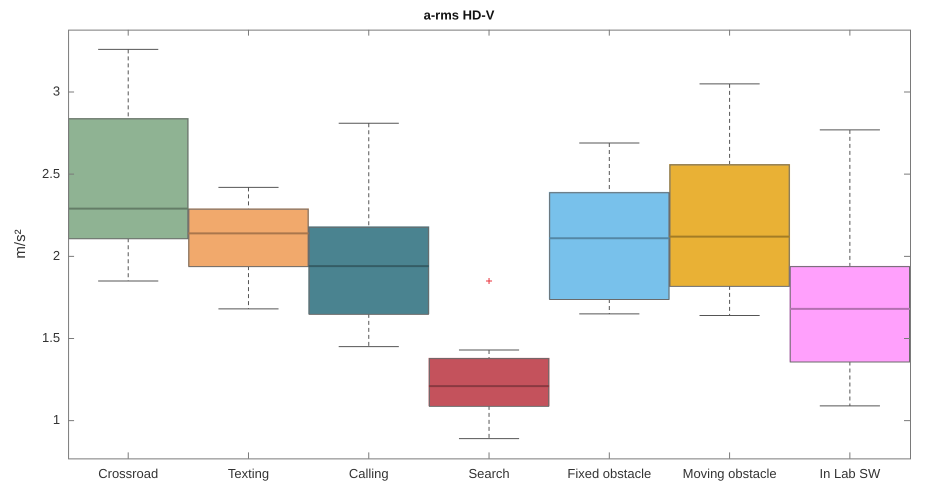 This screenshot has height=498, width=930. Describe the element at coordinates (249, 473) in the screenshot. I see `x-tick-label: Texting` at that location.